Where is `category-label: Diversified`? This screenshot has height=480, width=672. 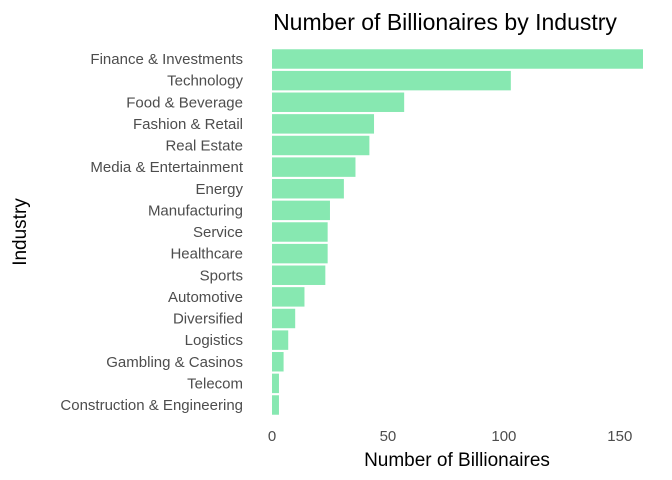 category-label: Diversified is located at coordinates (208, 319).